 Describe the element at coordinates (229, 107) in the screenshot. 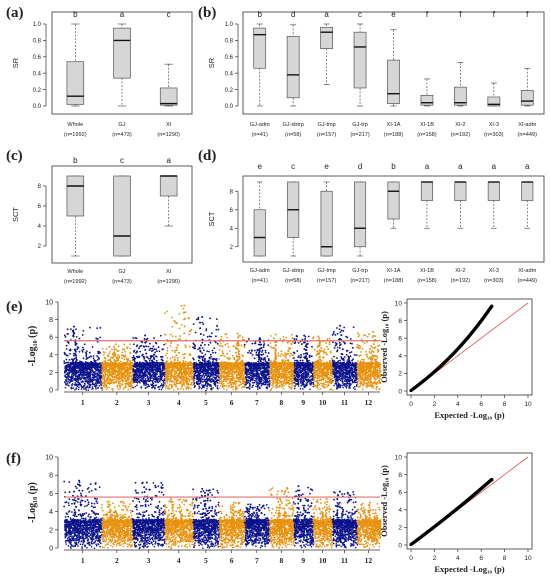

I see `y-tick-label: 0.0` at that location.